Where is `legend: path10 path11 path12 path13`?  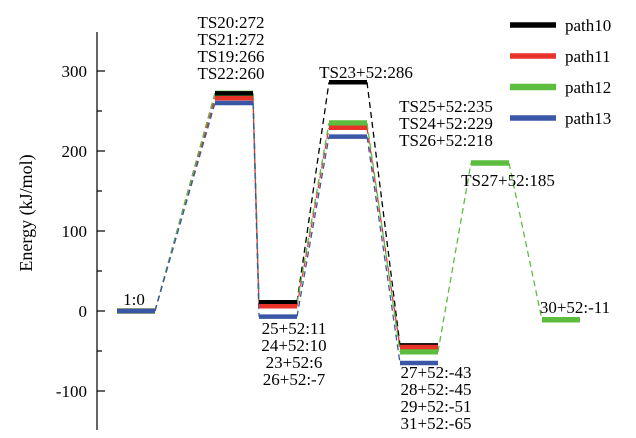 legend: path10 path11 path12 path13 is located at coordinates (560, 72).